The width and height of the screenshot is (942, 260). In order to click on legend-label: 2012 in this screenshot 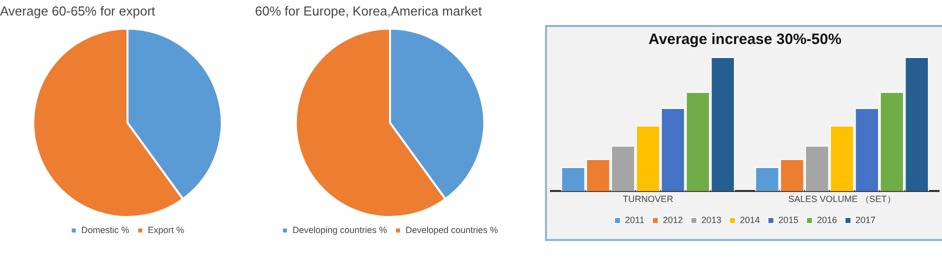, I will do `click(672, 219)`.